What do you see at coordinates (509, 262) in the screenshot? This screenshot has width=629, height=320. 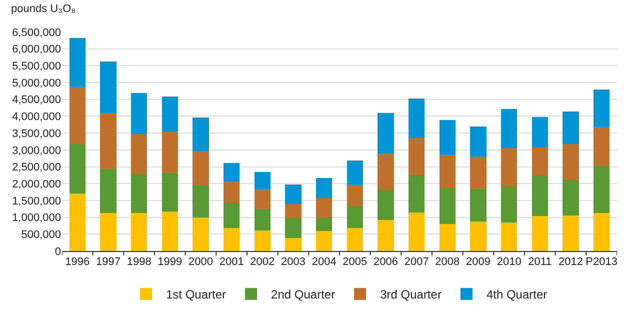 I see `x-tick-label: 2010` at bounding box center [509, 262].